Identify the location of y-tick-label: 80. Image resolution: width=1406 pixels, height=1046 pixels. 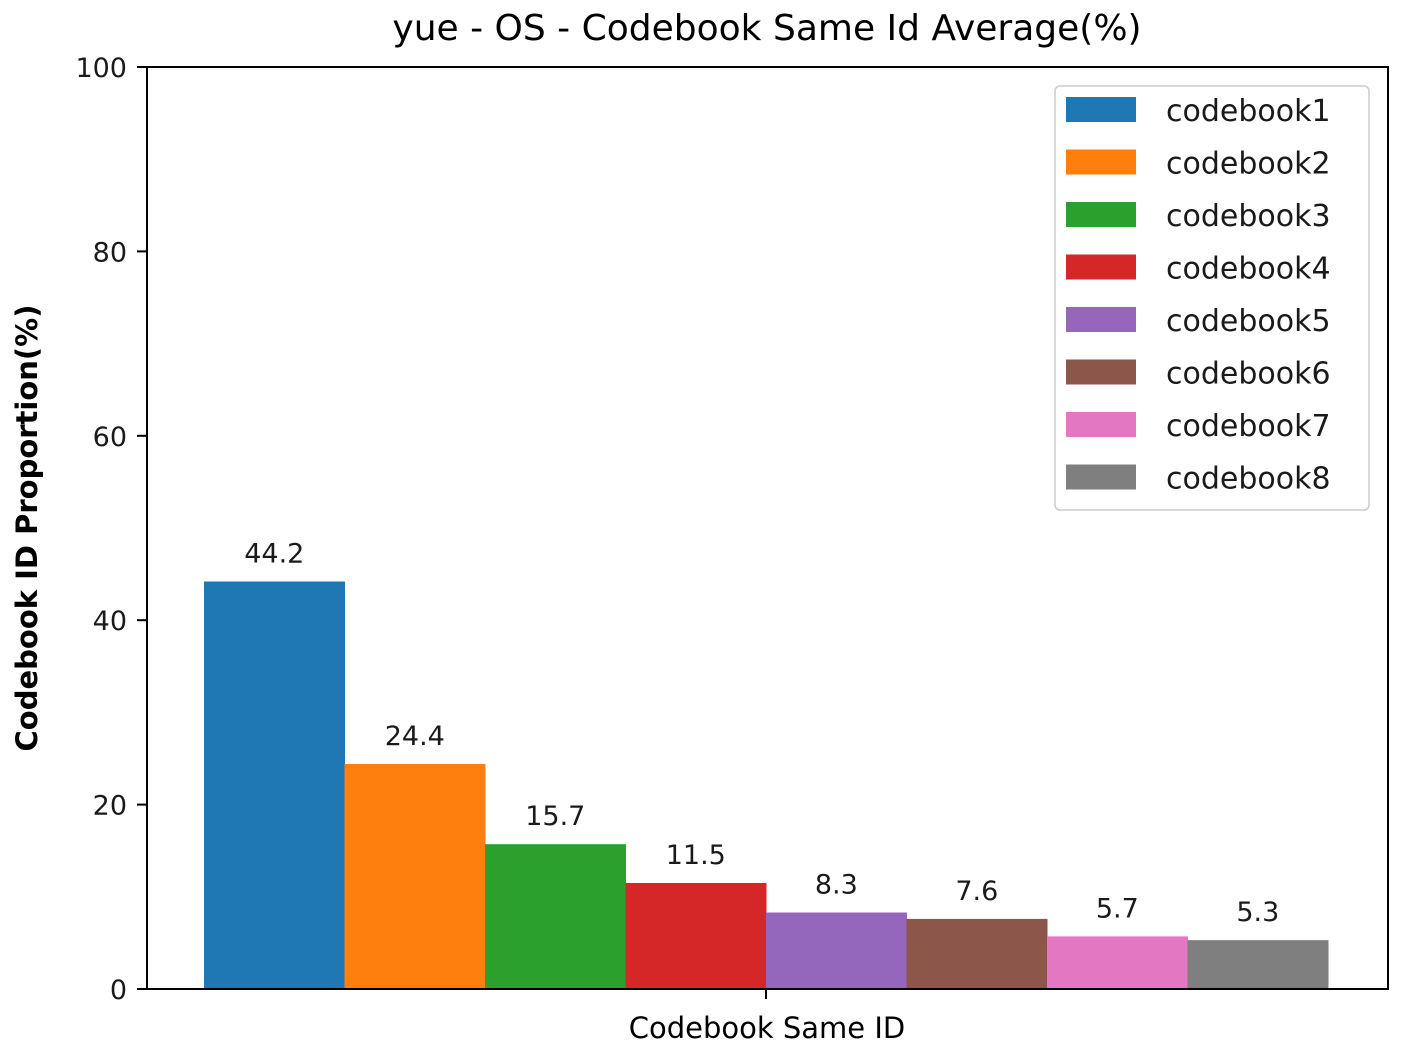
(110, 252).